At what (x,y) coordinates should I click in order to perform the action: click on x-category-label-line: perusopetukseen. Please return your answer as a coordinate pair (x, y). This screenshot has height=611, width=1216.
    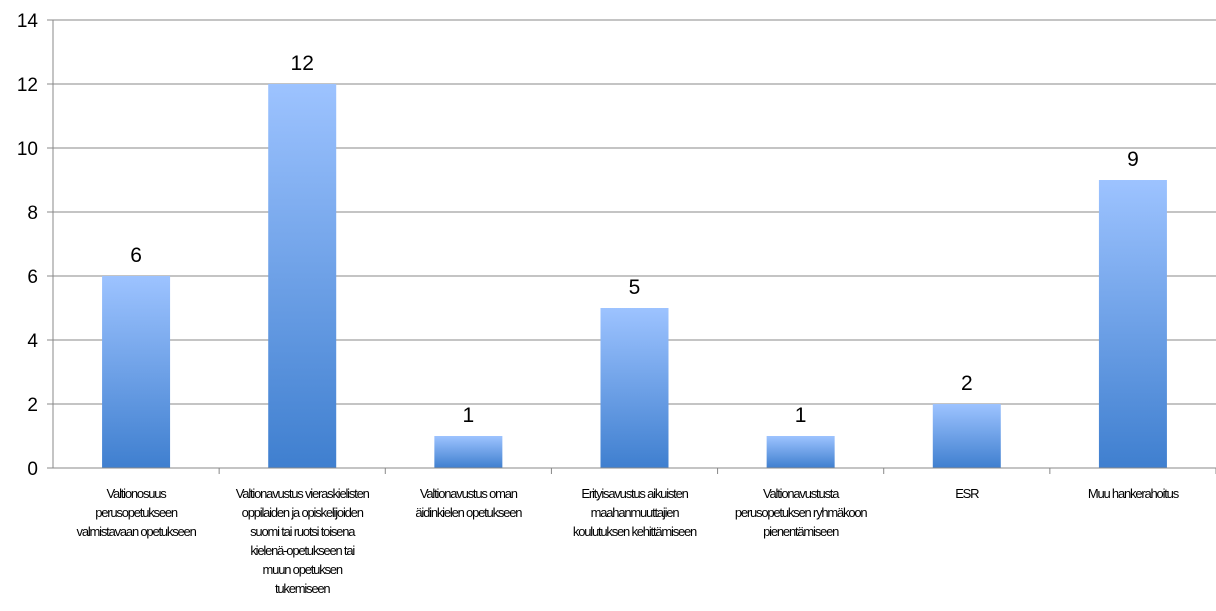
    Looking at the image, I should click on (136, 512).